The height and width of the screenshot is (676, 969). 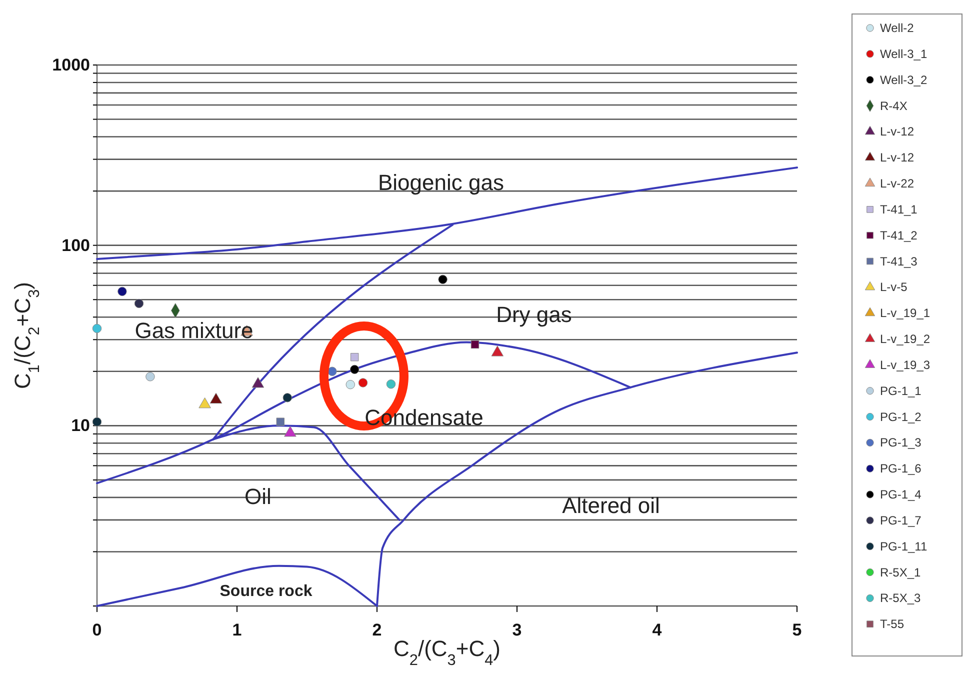 I want to click on legend-label: PG-1_4, so click(x=901, y=495).